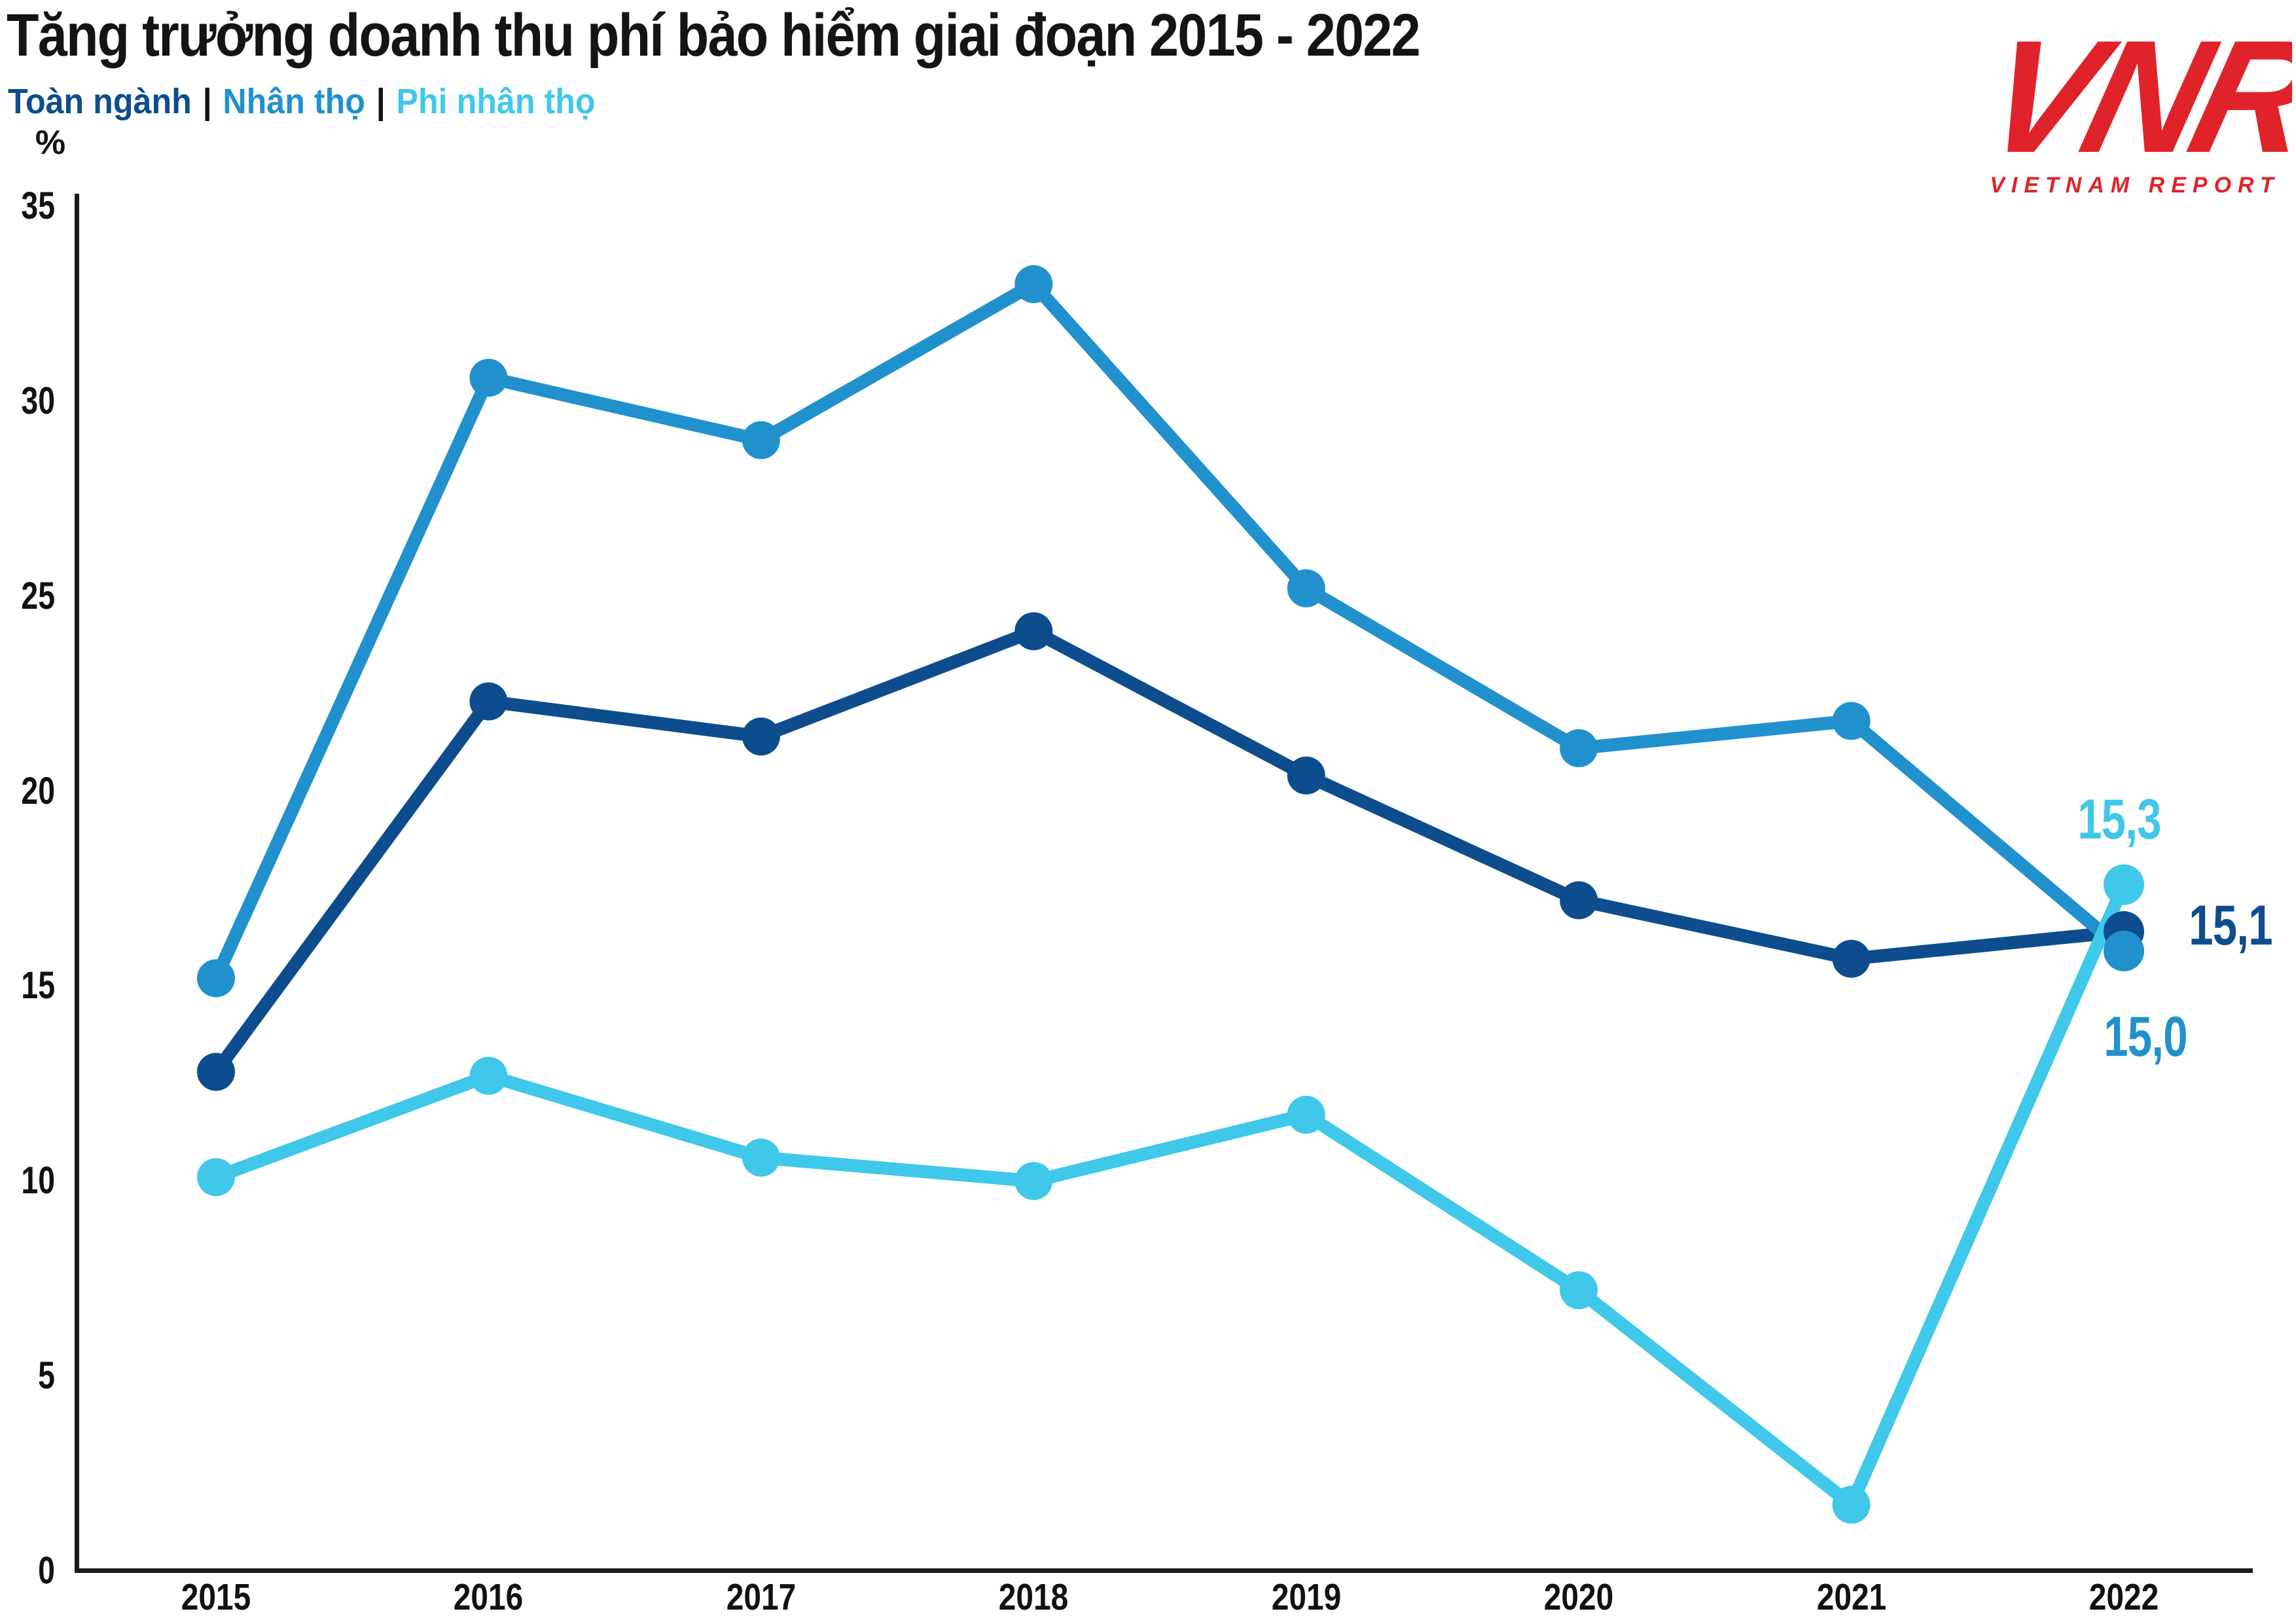 This screenshot has height=1624, width=2296. What do you see at coordinates (294, 101) in the screenshot?
I see `legend-item-nhan-tho: Nhân thọ` at bounding box center [294, 101].